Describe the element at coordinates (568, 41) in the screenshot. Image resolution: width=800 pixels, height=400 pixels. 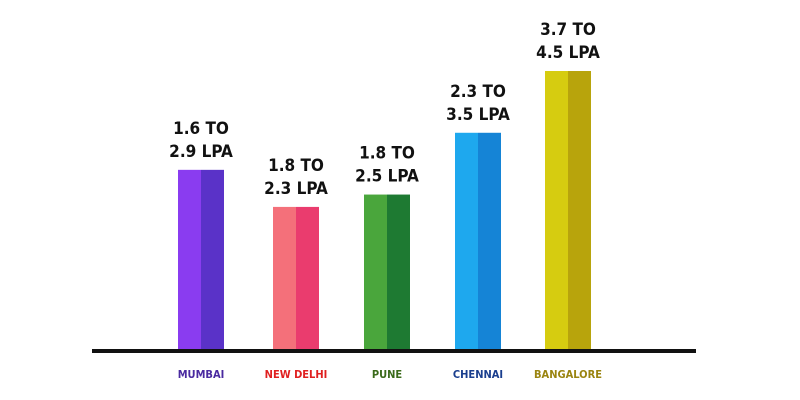
I see `value-label: 3.7 TO 4.5 LPA` at that location.